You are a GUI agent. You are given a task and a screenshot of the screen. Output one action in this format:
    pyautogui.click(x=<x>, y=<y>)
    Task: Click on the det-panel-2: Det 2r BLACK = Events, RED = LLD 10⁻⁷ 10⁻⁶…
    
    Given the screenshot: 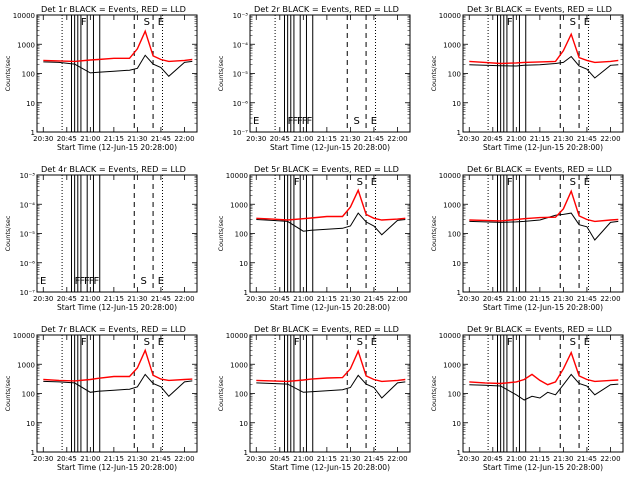 What is the action you would take?
    pyautogui.click(x=314, y=78)
    